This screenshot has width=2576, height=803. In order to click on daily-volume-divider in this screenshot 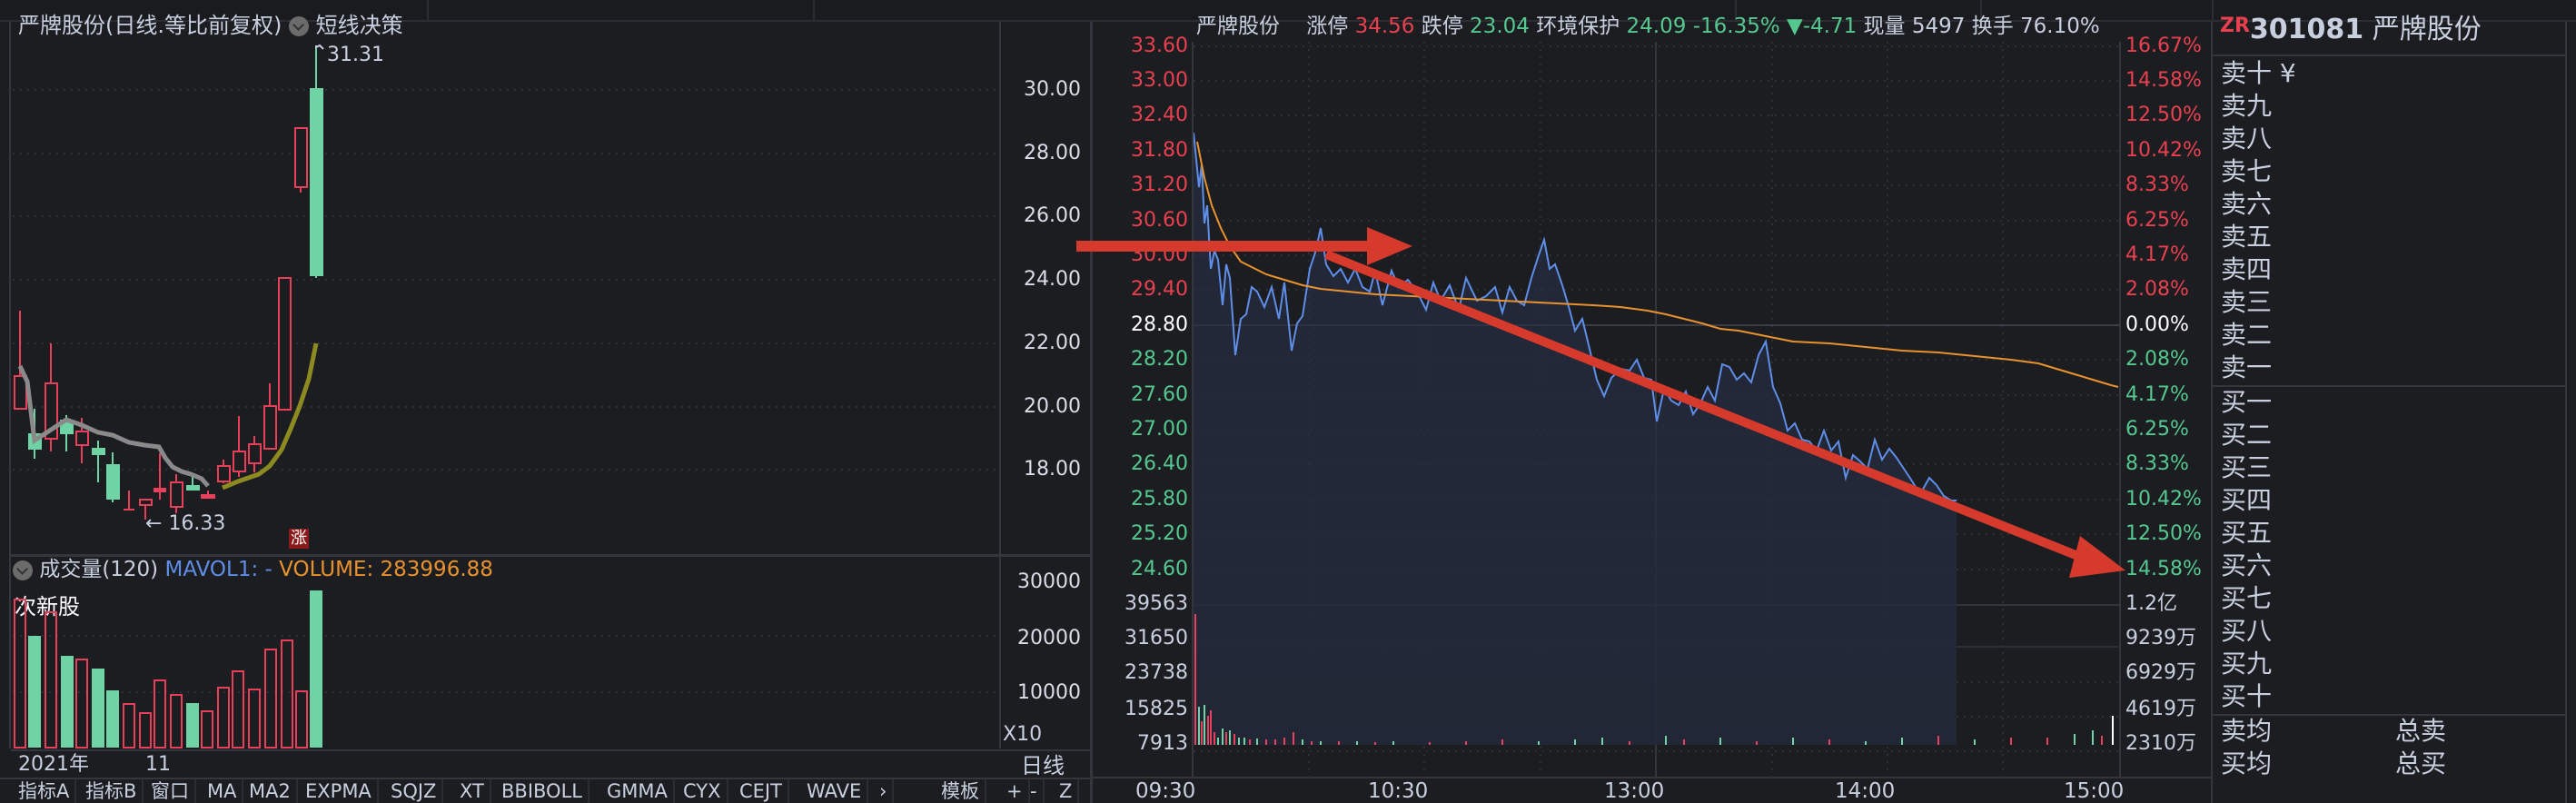, I will do `click(551, 555)`.